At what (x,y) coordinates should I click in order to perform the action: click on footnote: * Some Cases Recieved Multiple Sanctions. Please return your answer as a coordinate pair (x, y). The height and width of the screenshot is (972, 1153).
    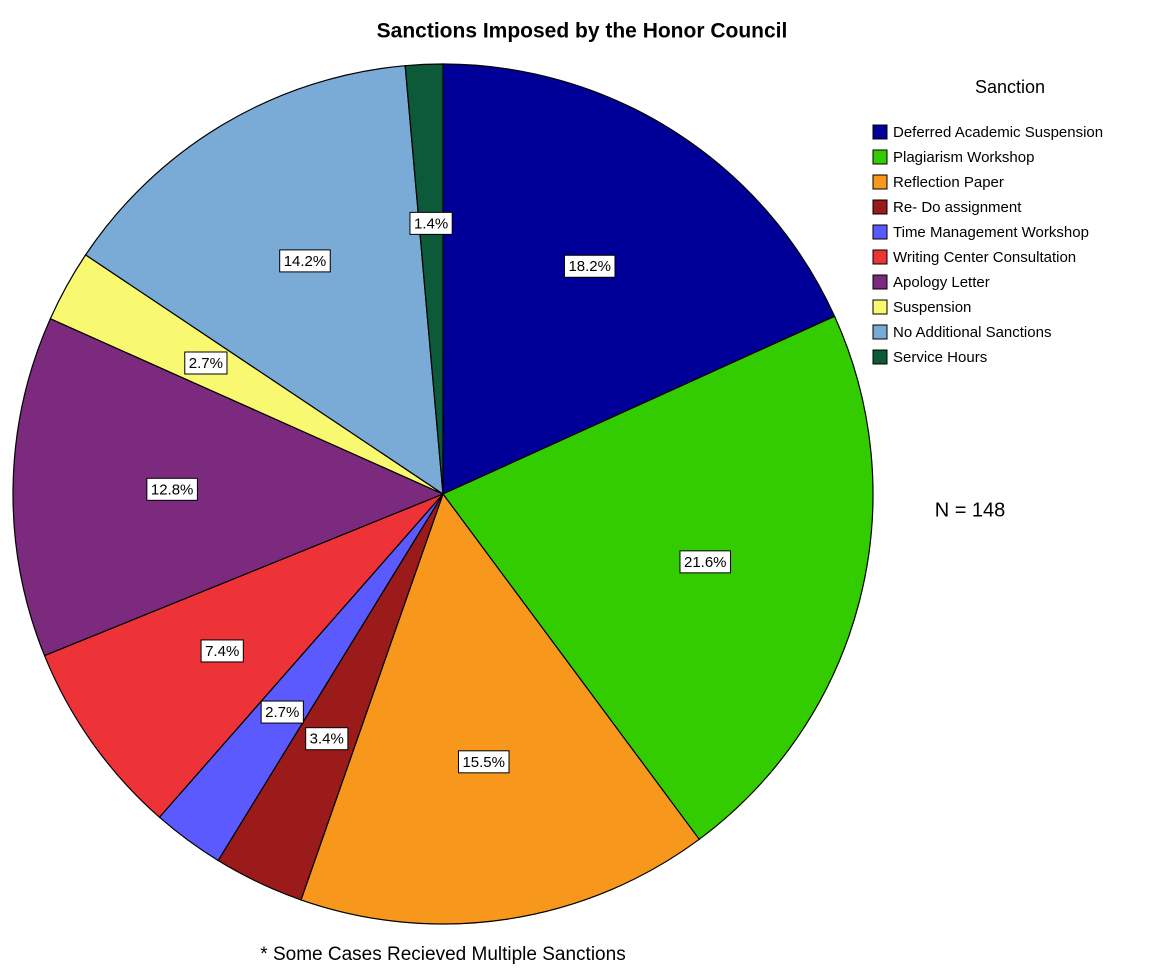
    Looking at the image, I should click on (442, 954).